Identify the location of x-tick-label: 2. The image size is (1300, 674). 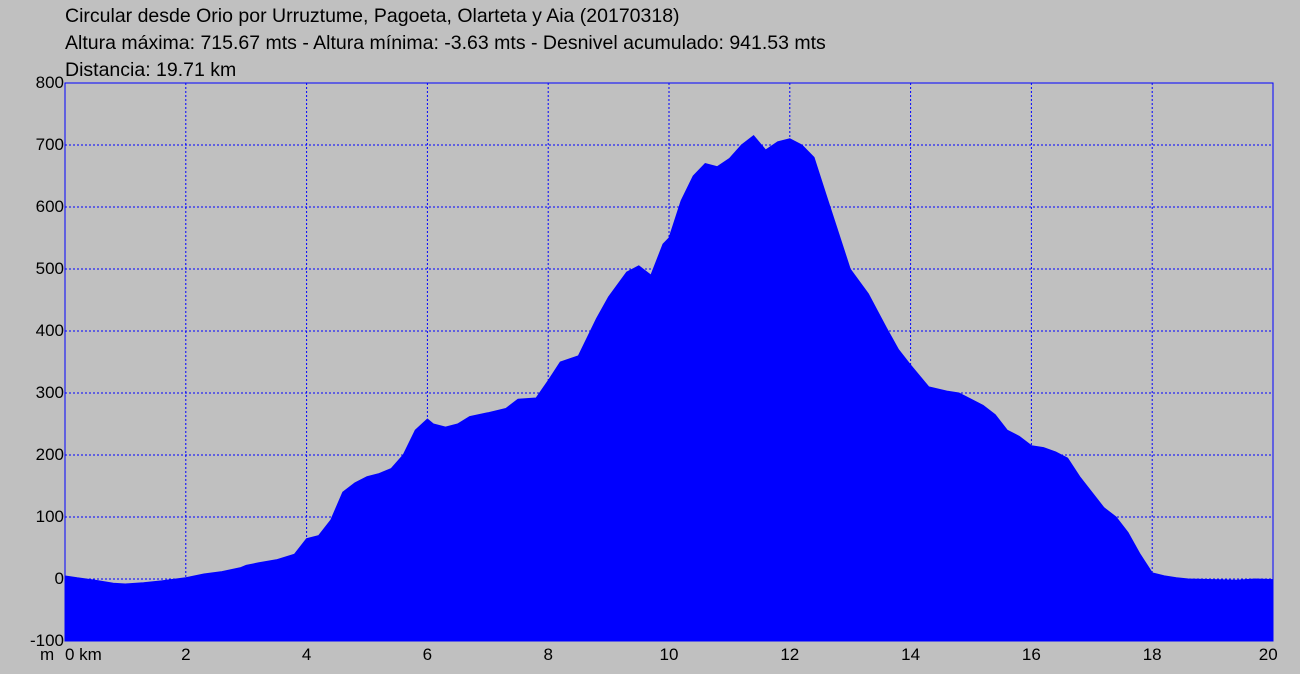
(186, 654).